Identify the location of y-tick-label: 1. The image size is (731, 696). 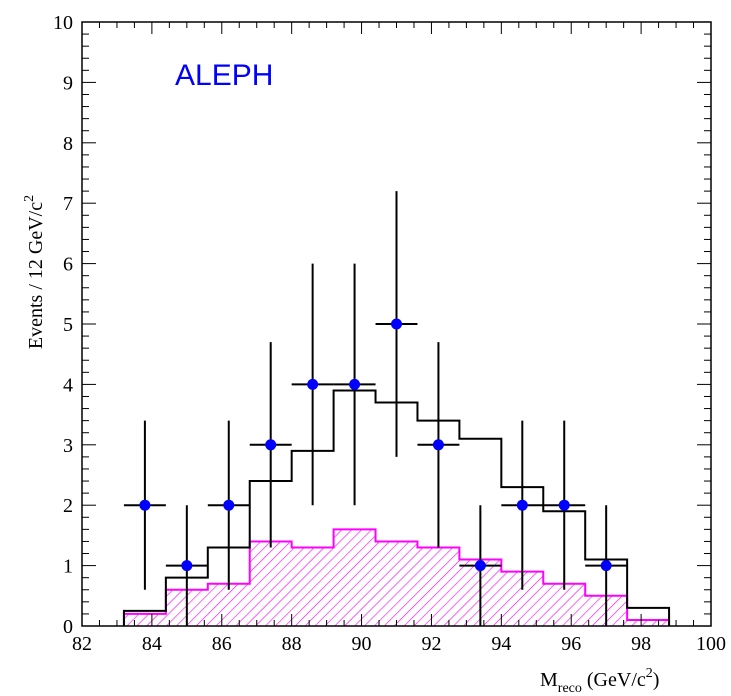
(68, 567).